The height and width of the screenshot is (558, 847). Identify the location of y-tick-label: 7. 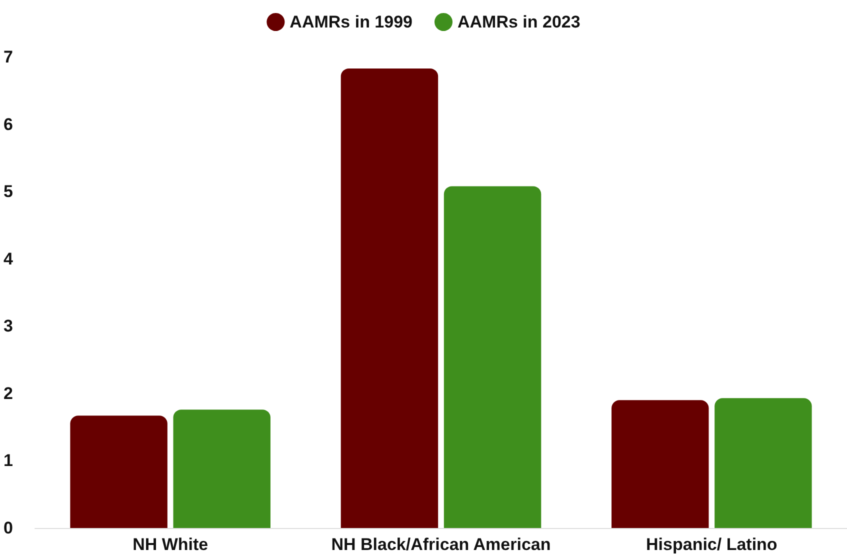
(8, 57).